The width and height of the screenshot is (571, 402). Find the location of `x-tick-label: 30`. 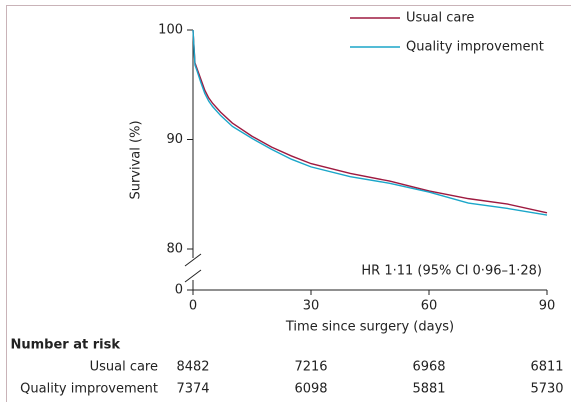

x-tick-label: 30 is located at coordinates (311, 306).